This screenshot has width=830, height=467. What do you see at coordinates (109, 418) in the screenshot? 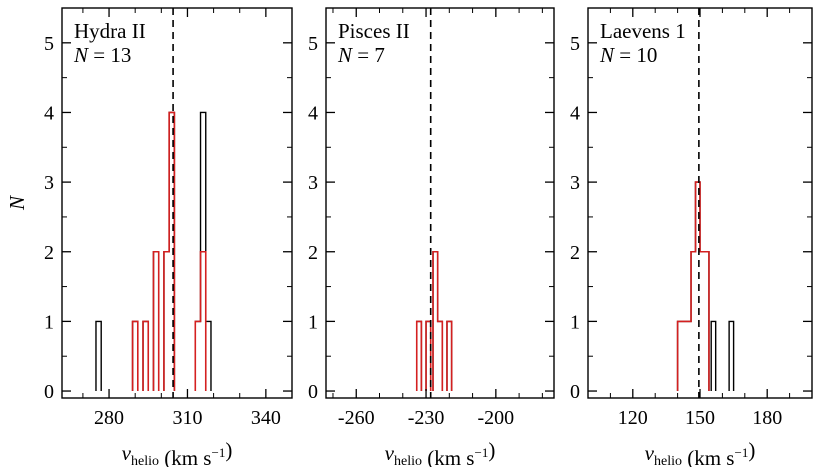
I see `x-tick-label: 280` at bounding box center [109, 418].